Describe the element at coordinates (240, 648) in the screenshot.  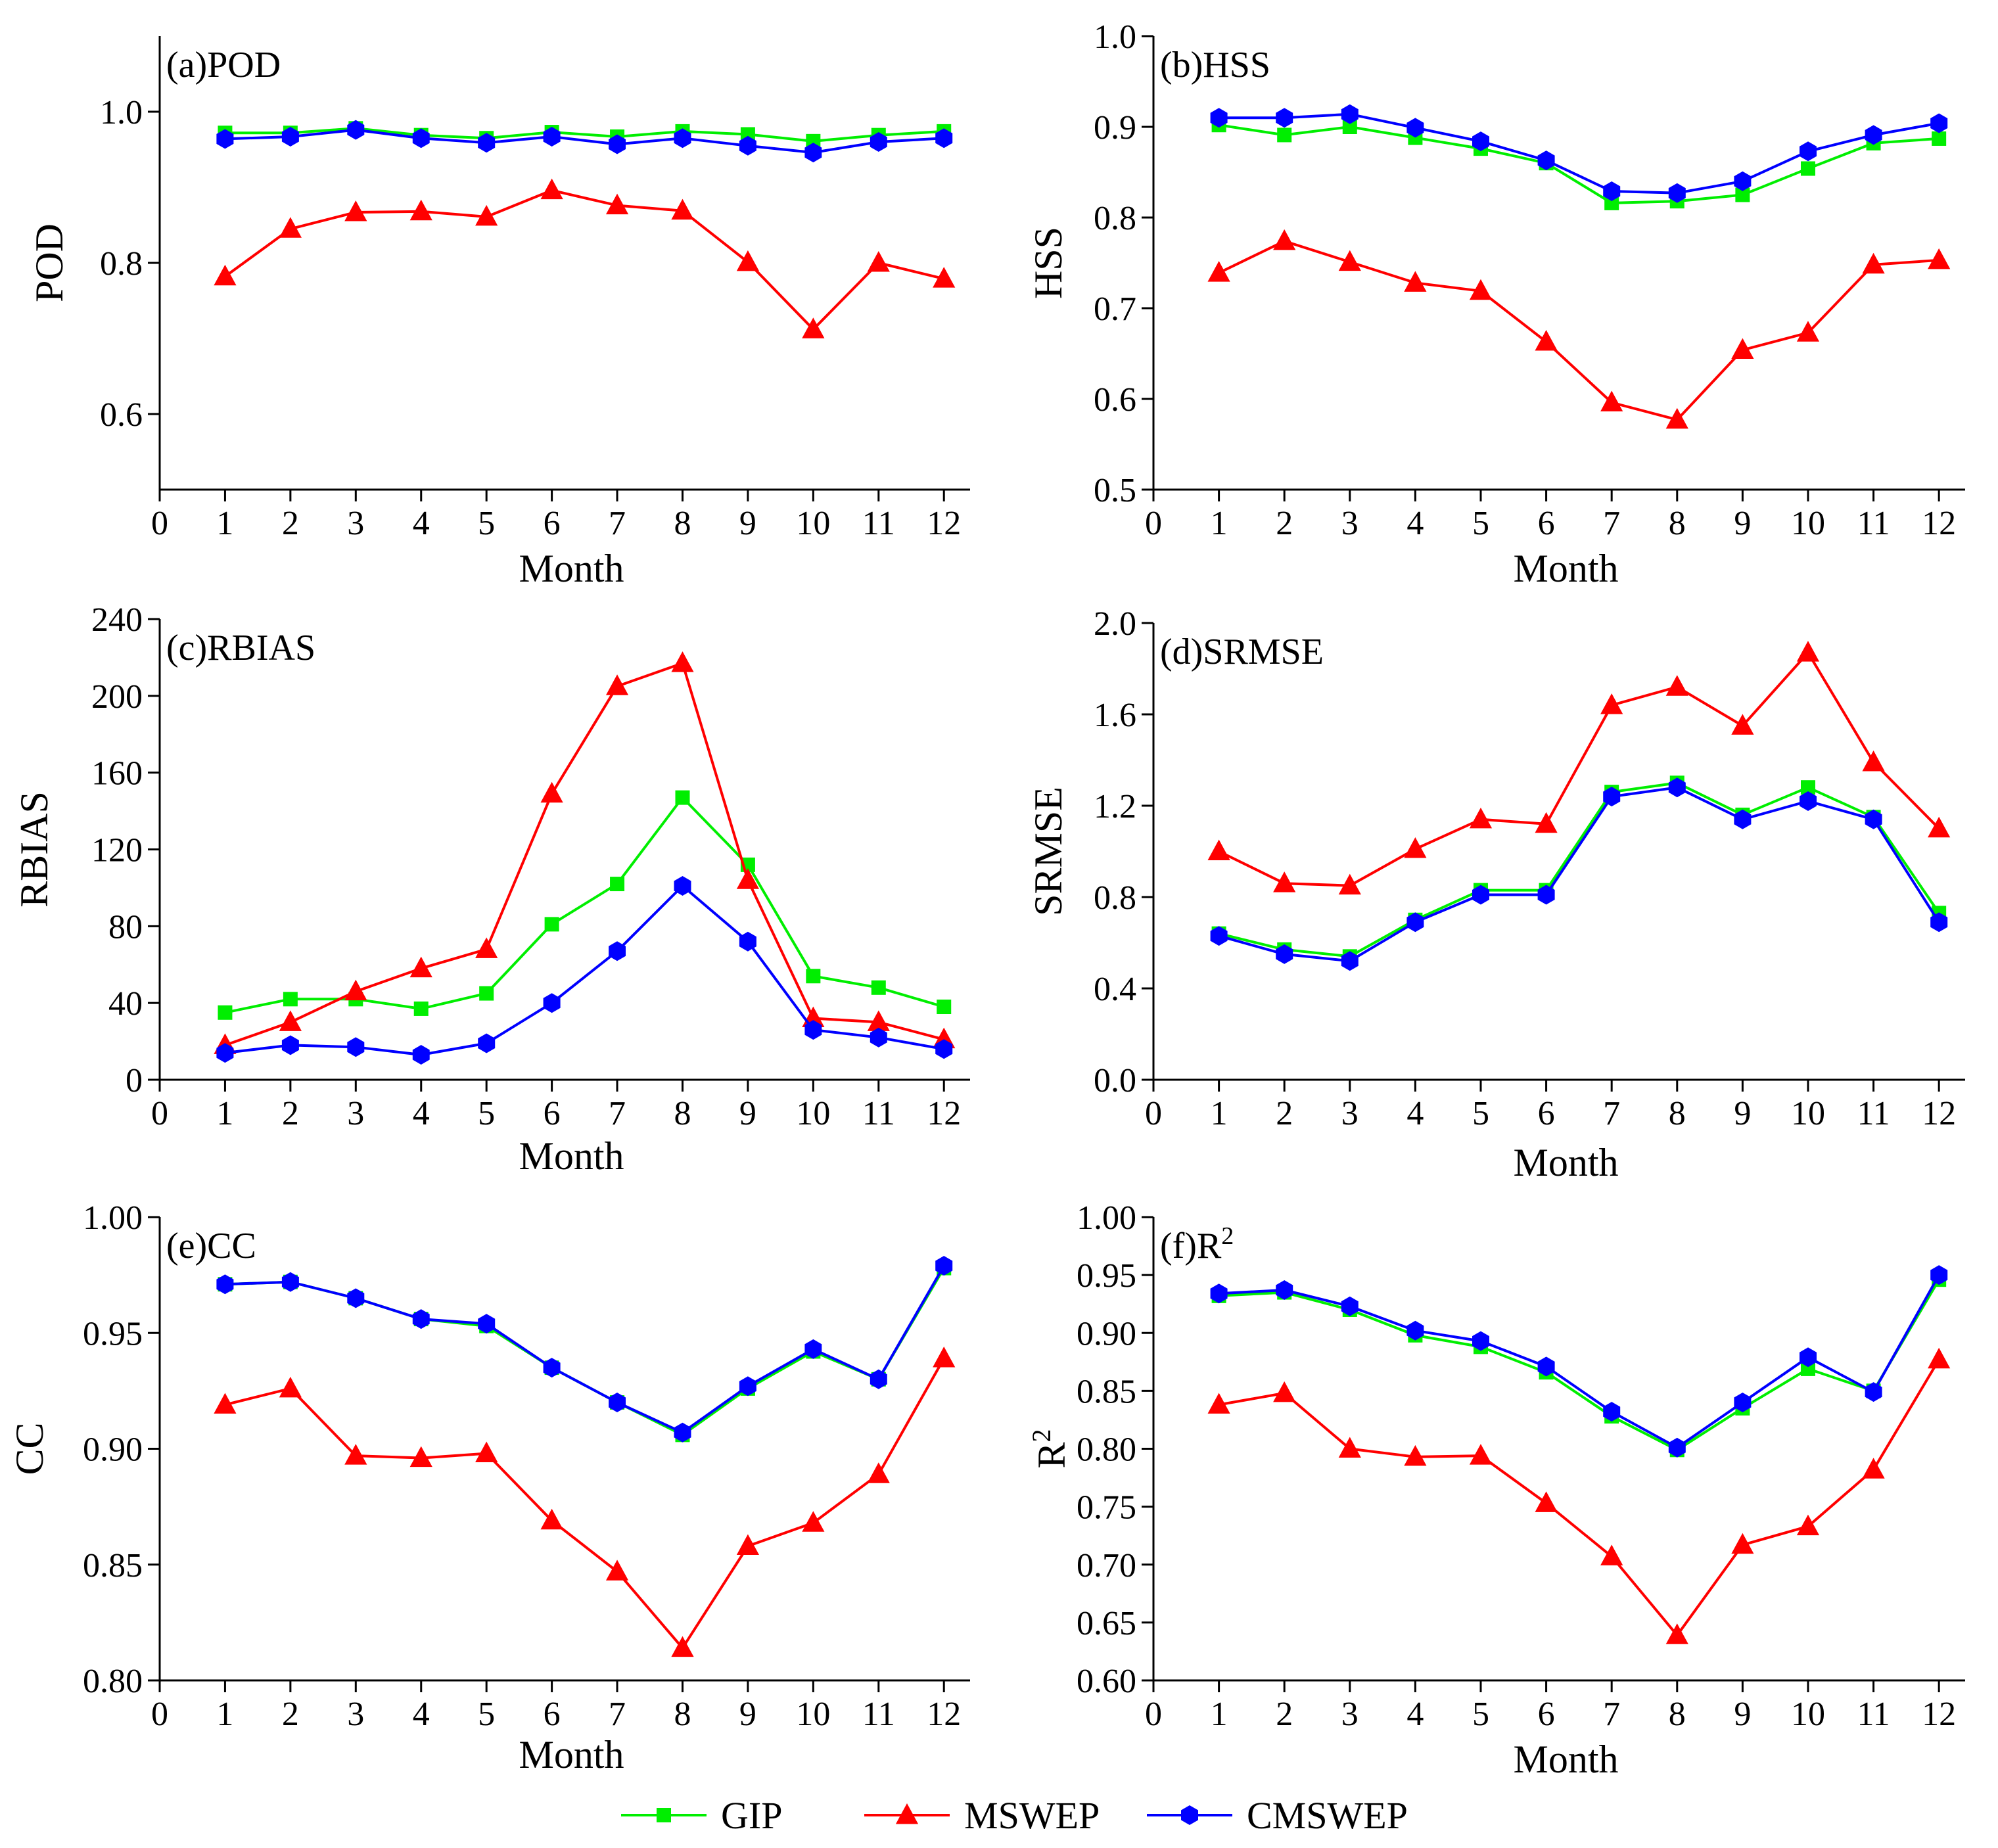
I see `panel-label: (c)RBIAS` at that location.